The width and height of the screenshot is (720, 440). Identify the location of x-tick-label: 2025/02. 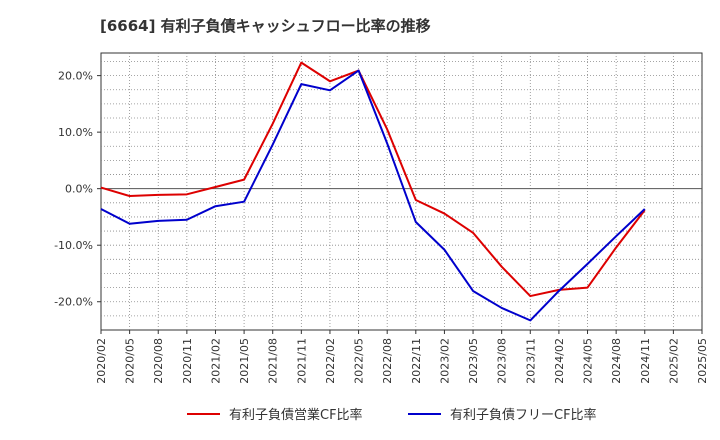
(673, 361).